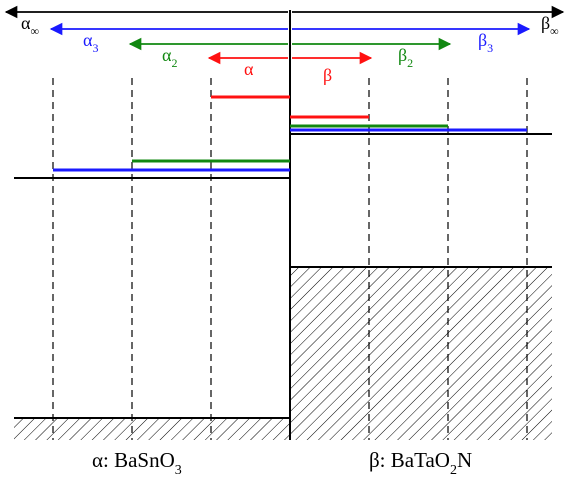 Image resolution: width=569 pixels, height=478 pixels. What do you see at coordinates (137, 463) in the screenshot?
I see `alpha-material-label: α: BaSnO3` at bounding box center [137, 463].